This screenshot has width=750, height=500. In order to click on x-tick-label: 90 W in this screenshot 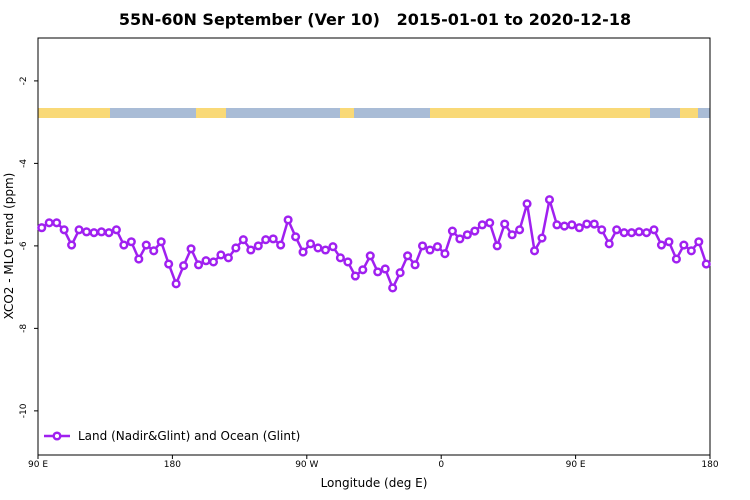, I will do `click(306, 465)`.